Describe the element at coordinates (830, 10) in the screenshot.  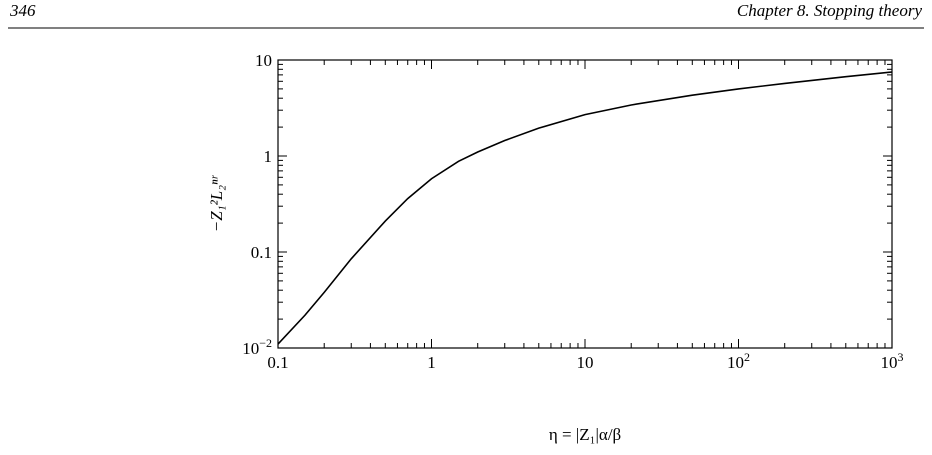
I see `chapter-title: Chapter 8. Stopping theory` at that location.